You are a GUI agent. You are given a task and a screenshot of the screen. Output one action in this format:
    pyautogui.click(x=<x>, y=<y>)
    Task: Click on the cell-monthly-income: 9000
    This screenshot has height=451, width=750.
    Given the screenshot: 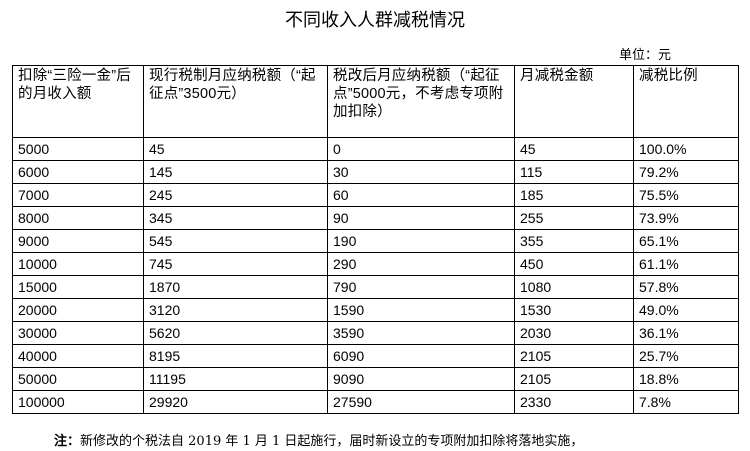 What is the action you would take?
    pyautogui.click(x=78, y=241)
    